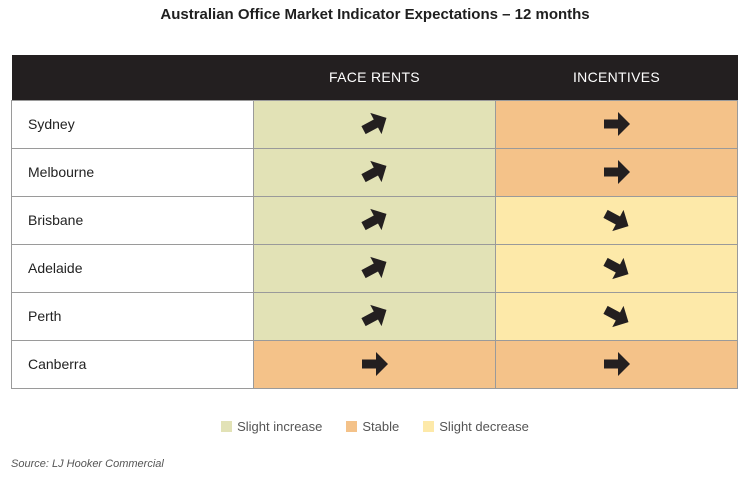  I want to click on table-row: Sydney, so click(374, 124).